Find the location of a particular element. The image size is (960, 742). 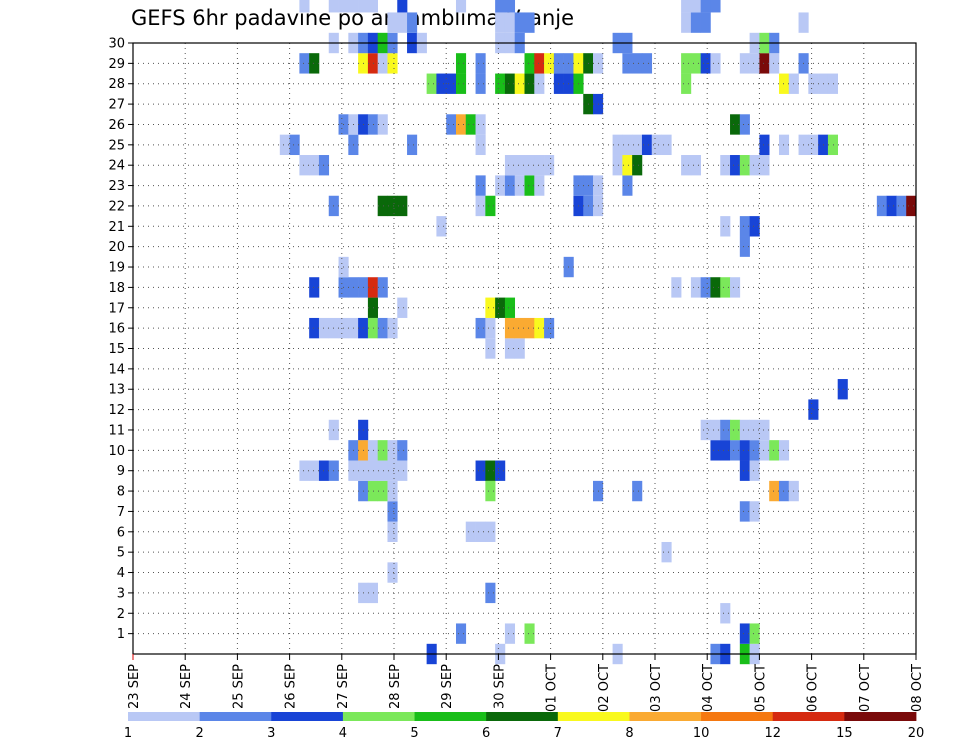

colorbar-label: 6 is located at coordinates (486, 733).